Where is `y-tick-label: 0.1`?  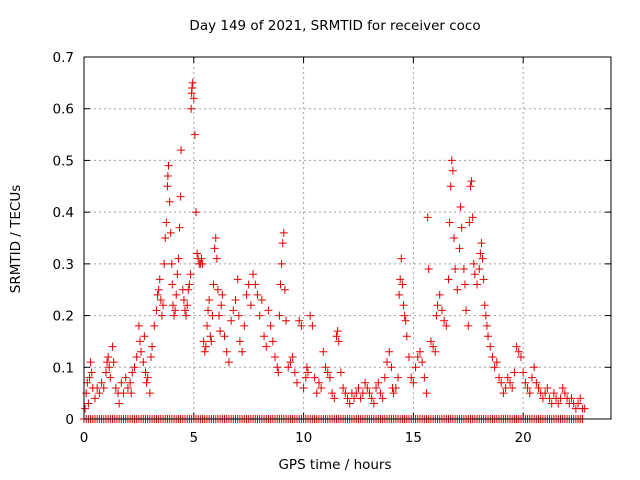
y-tick-label: 0.1 is located at coordinates (63, 368).